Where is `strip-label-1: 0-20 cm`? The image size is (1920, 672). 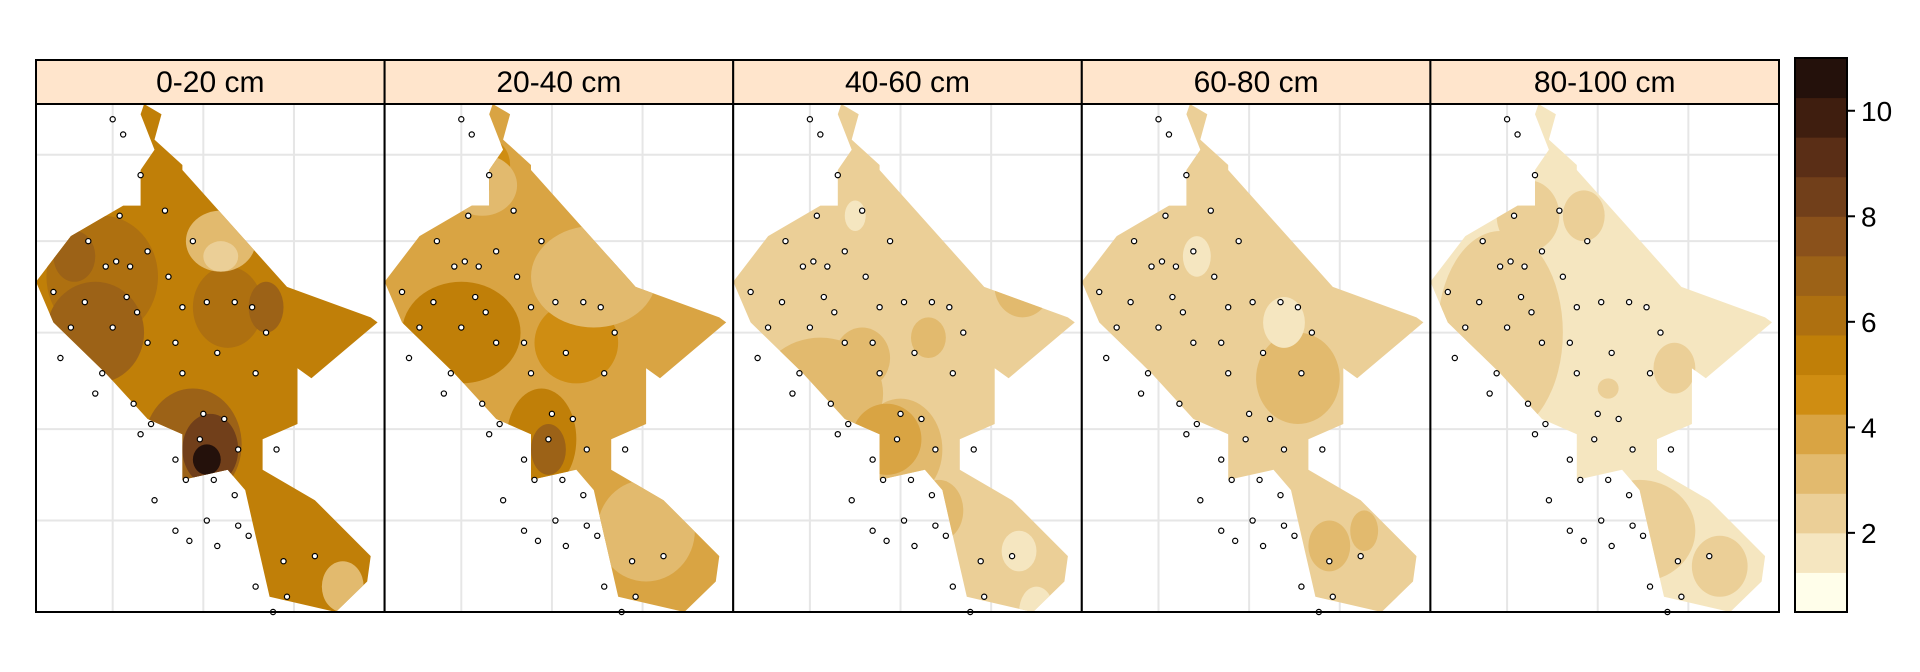 strip-label-1: 0-20 cm is located at coordinates (210, 82).